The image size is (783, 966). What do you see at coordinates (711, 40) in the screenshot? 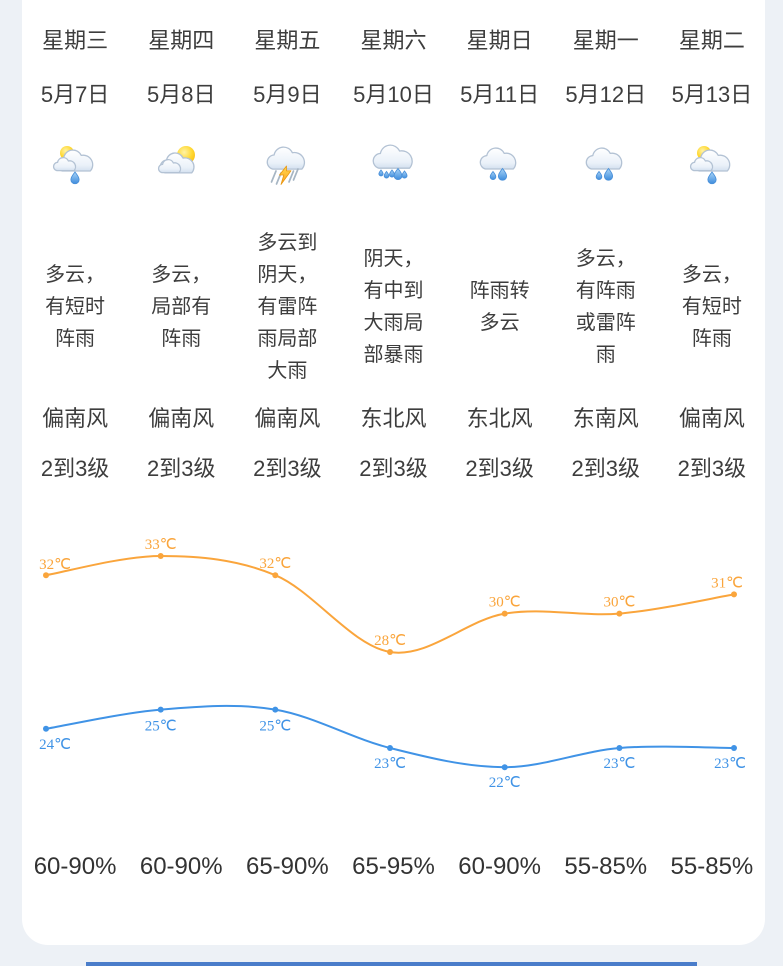
I see `weekday-label: 星期二` at bounding box center [711, 40].